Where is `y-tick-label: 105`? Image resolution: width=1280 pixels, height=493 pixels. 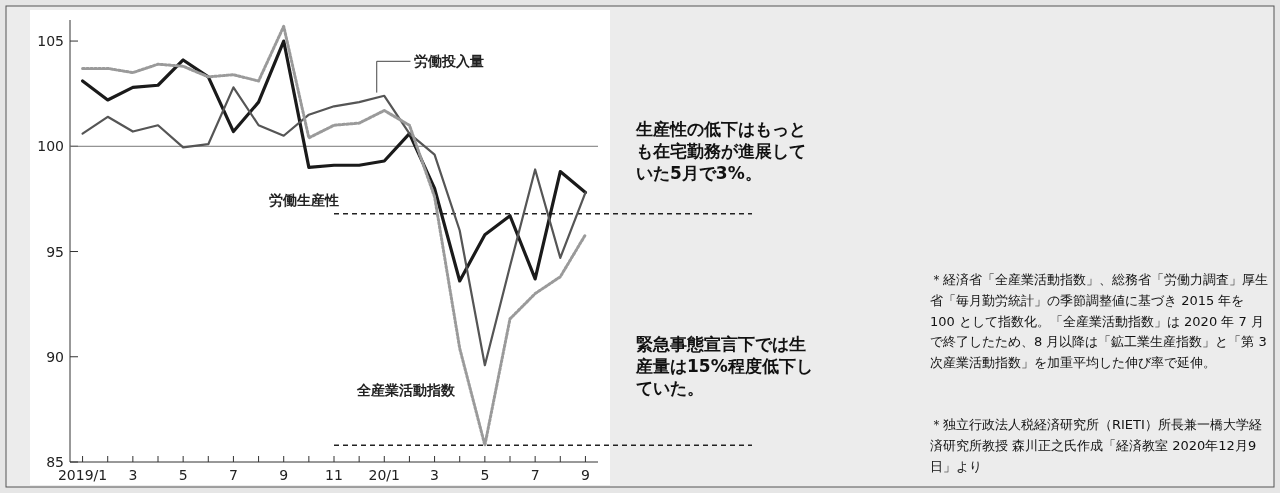
y-tick-label: 105 is located at coordinates (50, 41).